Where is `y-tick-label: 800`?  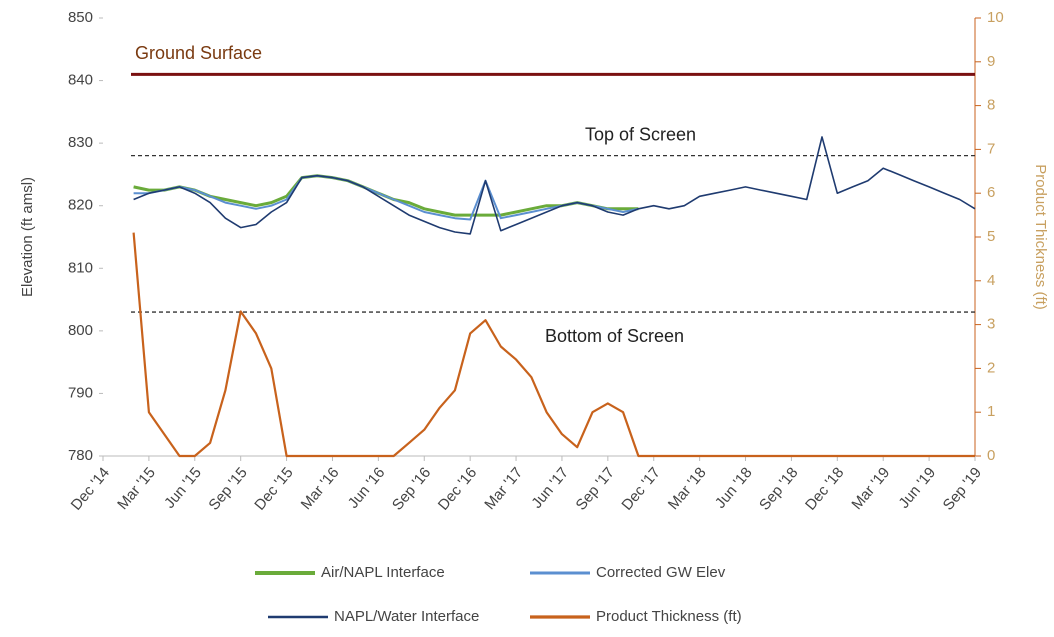 y-tick-label: 800 is located at coordinates (80, 330).